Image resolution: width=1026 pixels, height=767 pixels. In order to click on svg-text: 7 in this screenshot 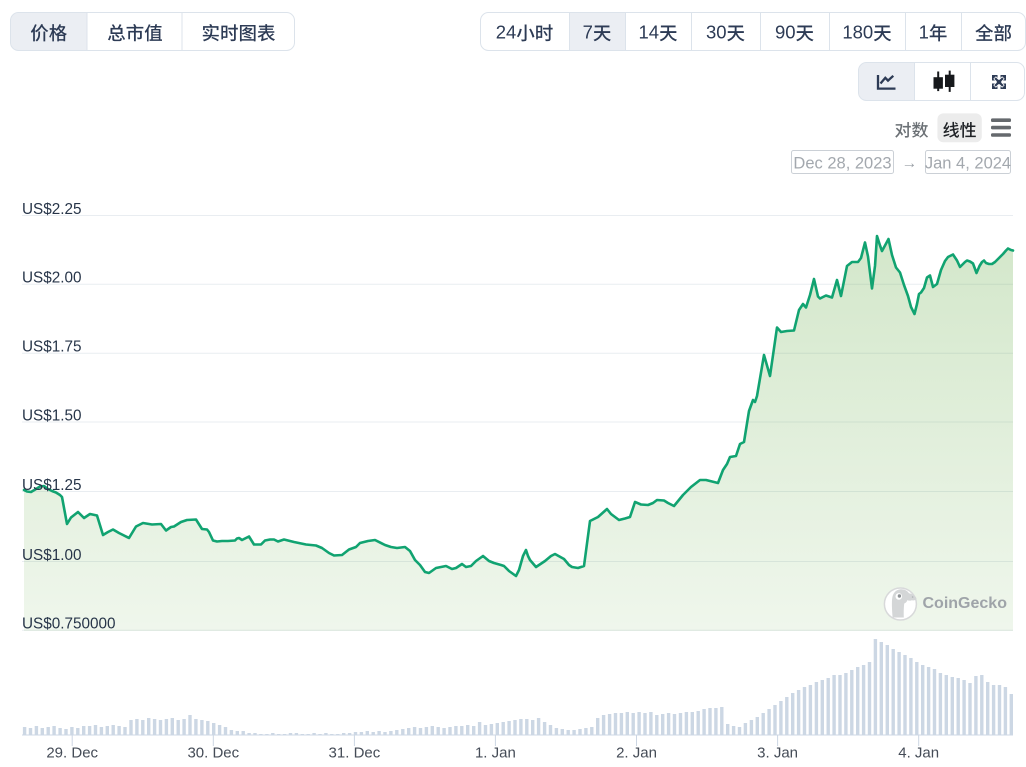, I will do `click(588, 31)`.